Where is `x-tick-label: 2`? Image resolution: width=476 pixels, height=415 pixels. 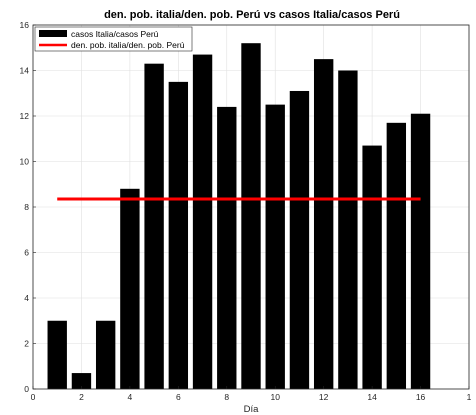
x-tick-label: 2 is located at coordinates (81, 397).